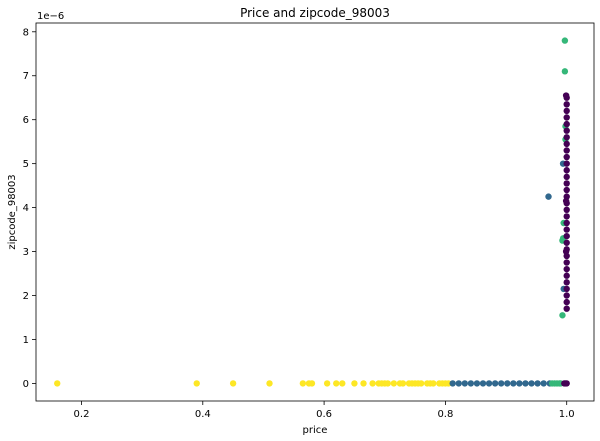  What do you see at coordinates (26, 164) in the screenshot?
I see `y-tick-label: 5` at bounding box center [26, 164].